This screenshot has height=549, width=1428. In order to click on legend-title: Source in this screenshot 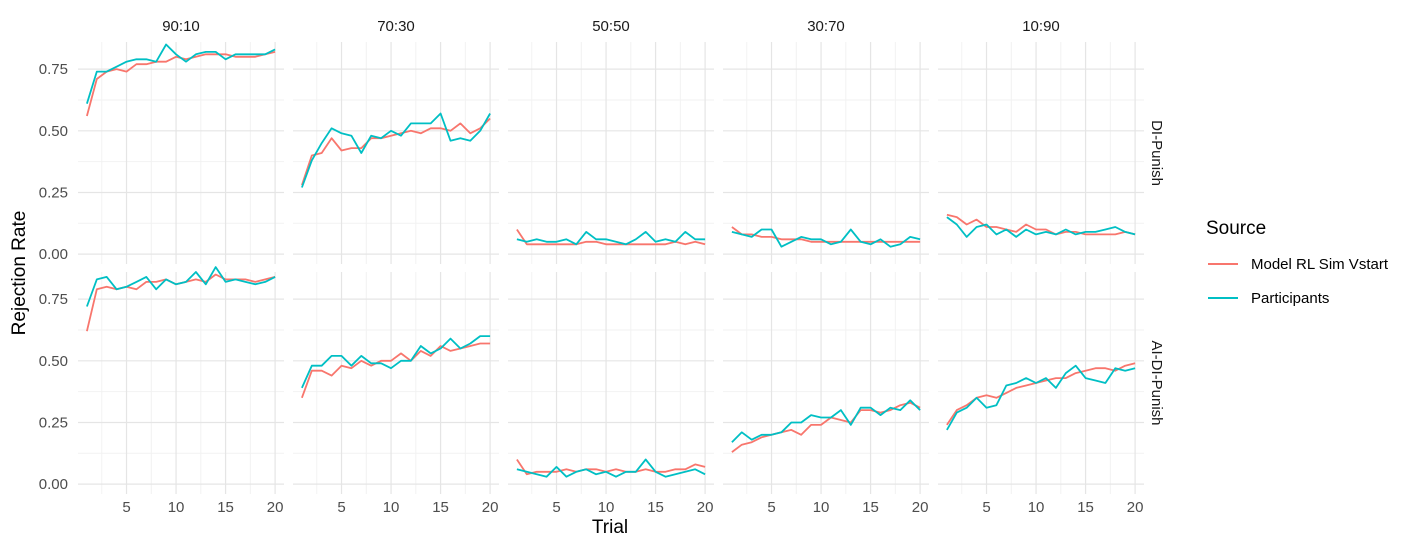, I will do `click(1236, 228)`.